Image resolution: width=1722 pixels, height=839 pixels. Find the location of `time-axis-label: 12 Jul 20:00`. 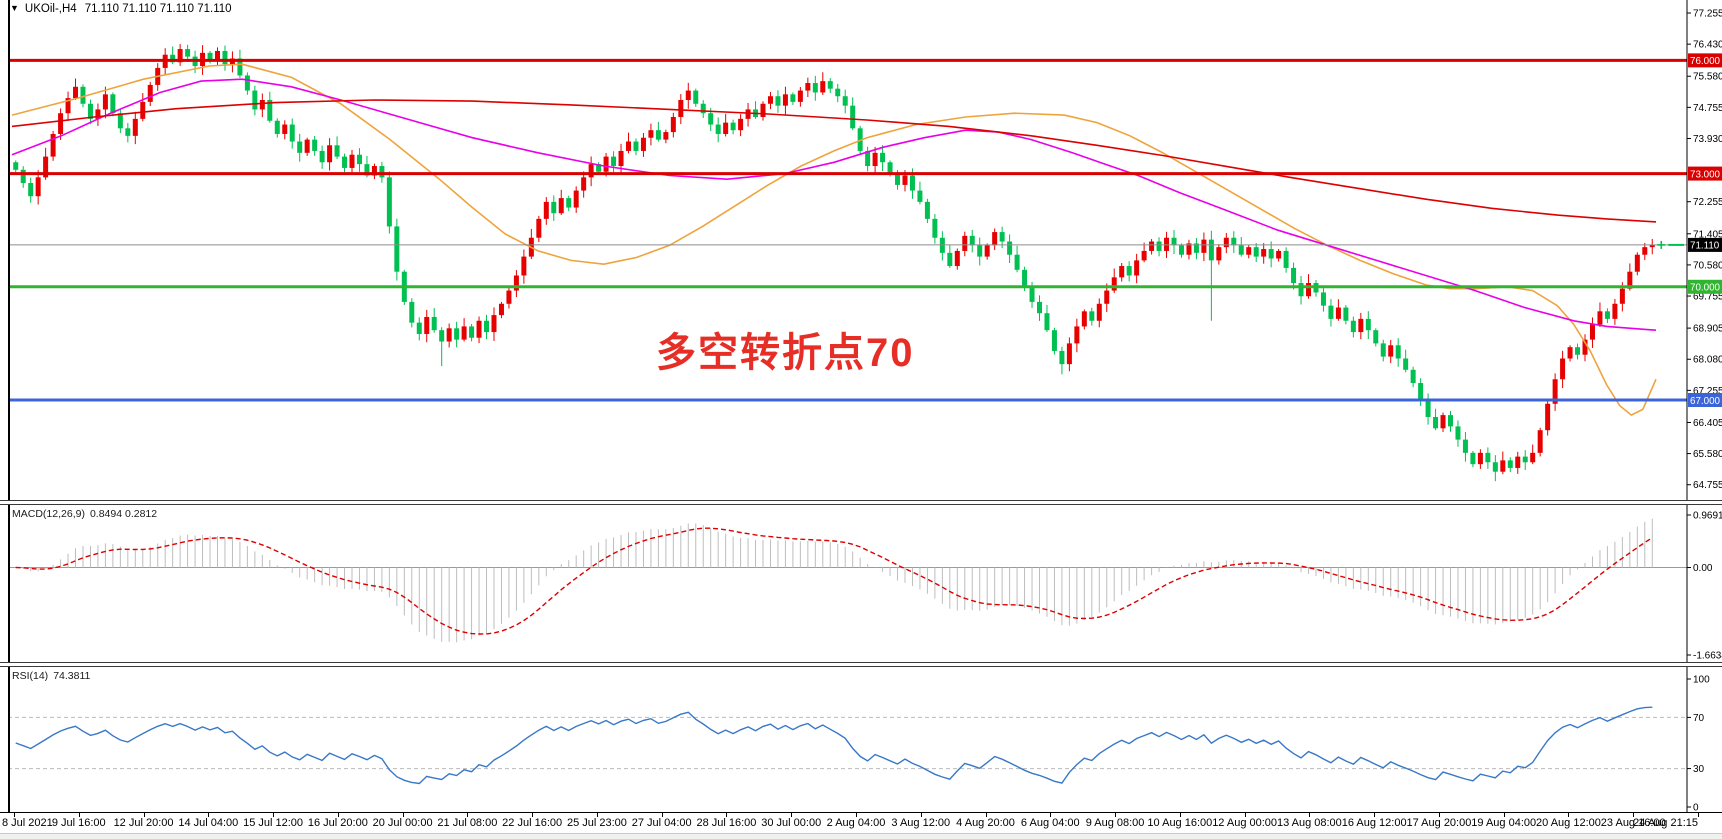

time-axis-label: 12 Jul 20:00 is located at coordinates (143, 823).